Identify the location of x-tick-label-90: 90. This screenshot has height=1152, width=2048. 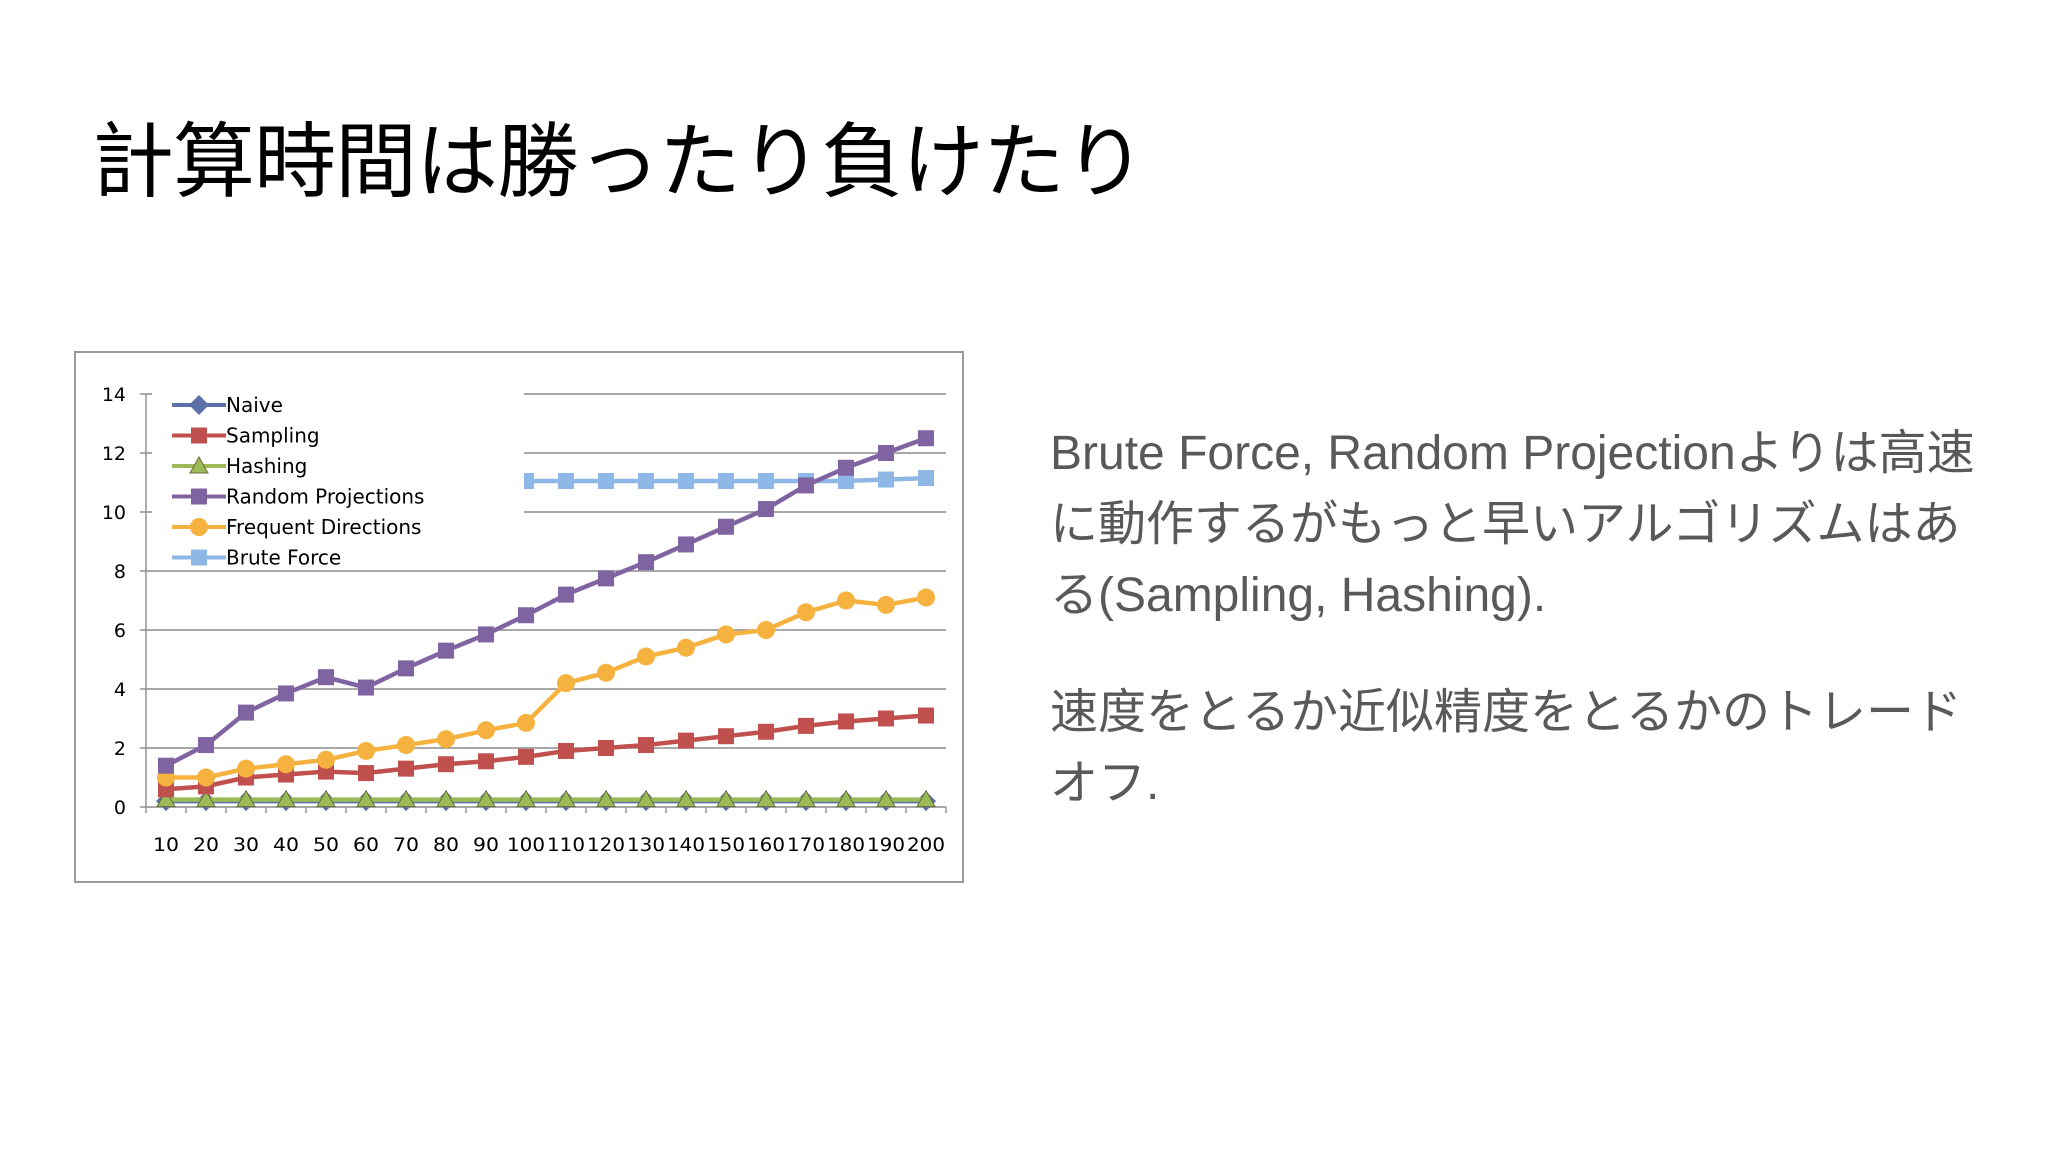
(486, 845).